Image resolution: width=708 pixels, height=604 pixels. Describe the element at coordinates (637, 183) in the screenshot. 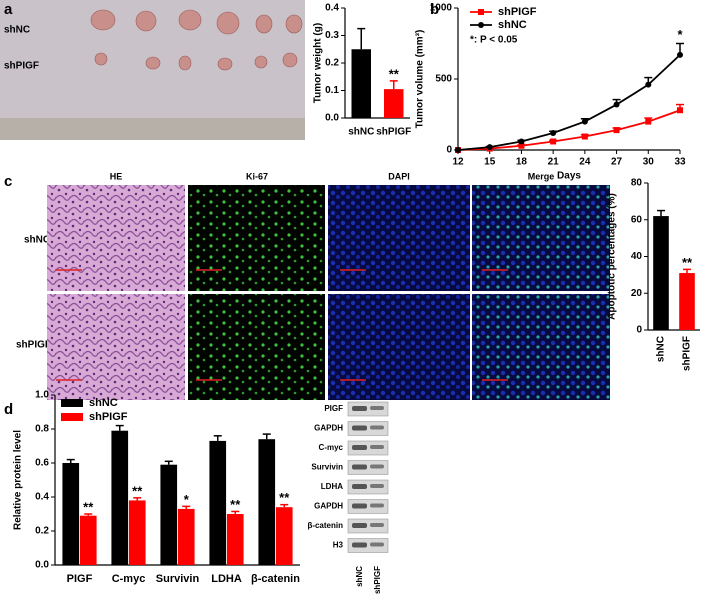

I see `y-tick-label: 80` at that location.